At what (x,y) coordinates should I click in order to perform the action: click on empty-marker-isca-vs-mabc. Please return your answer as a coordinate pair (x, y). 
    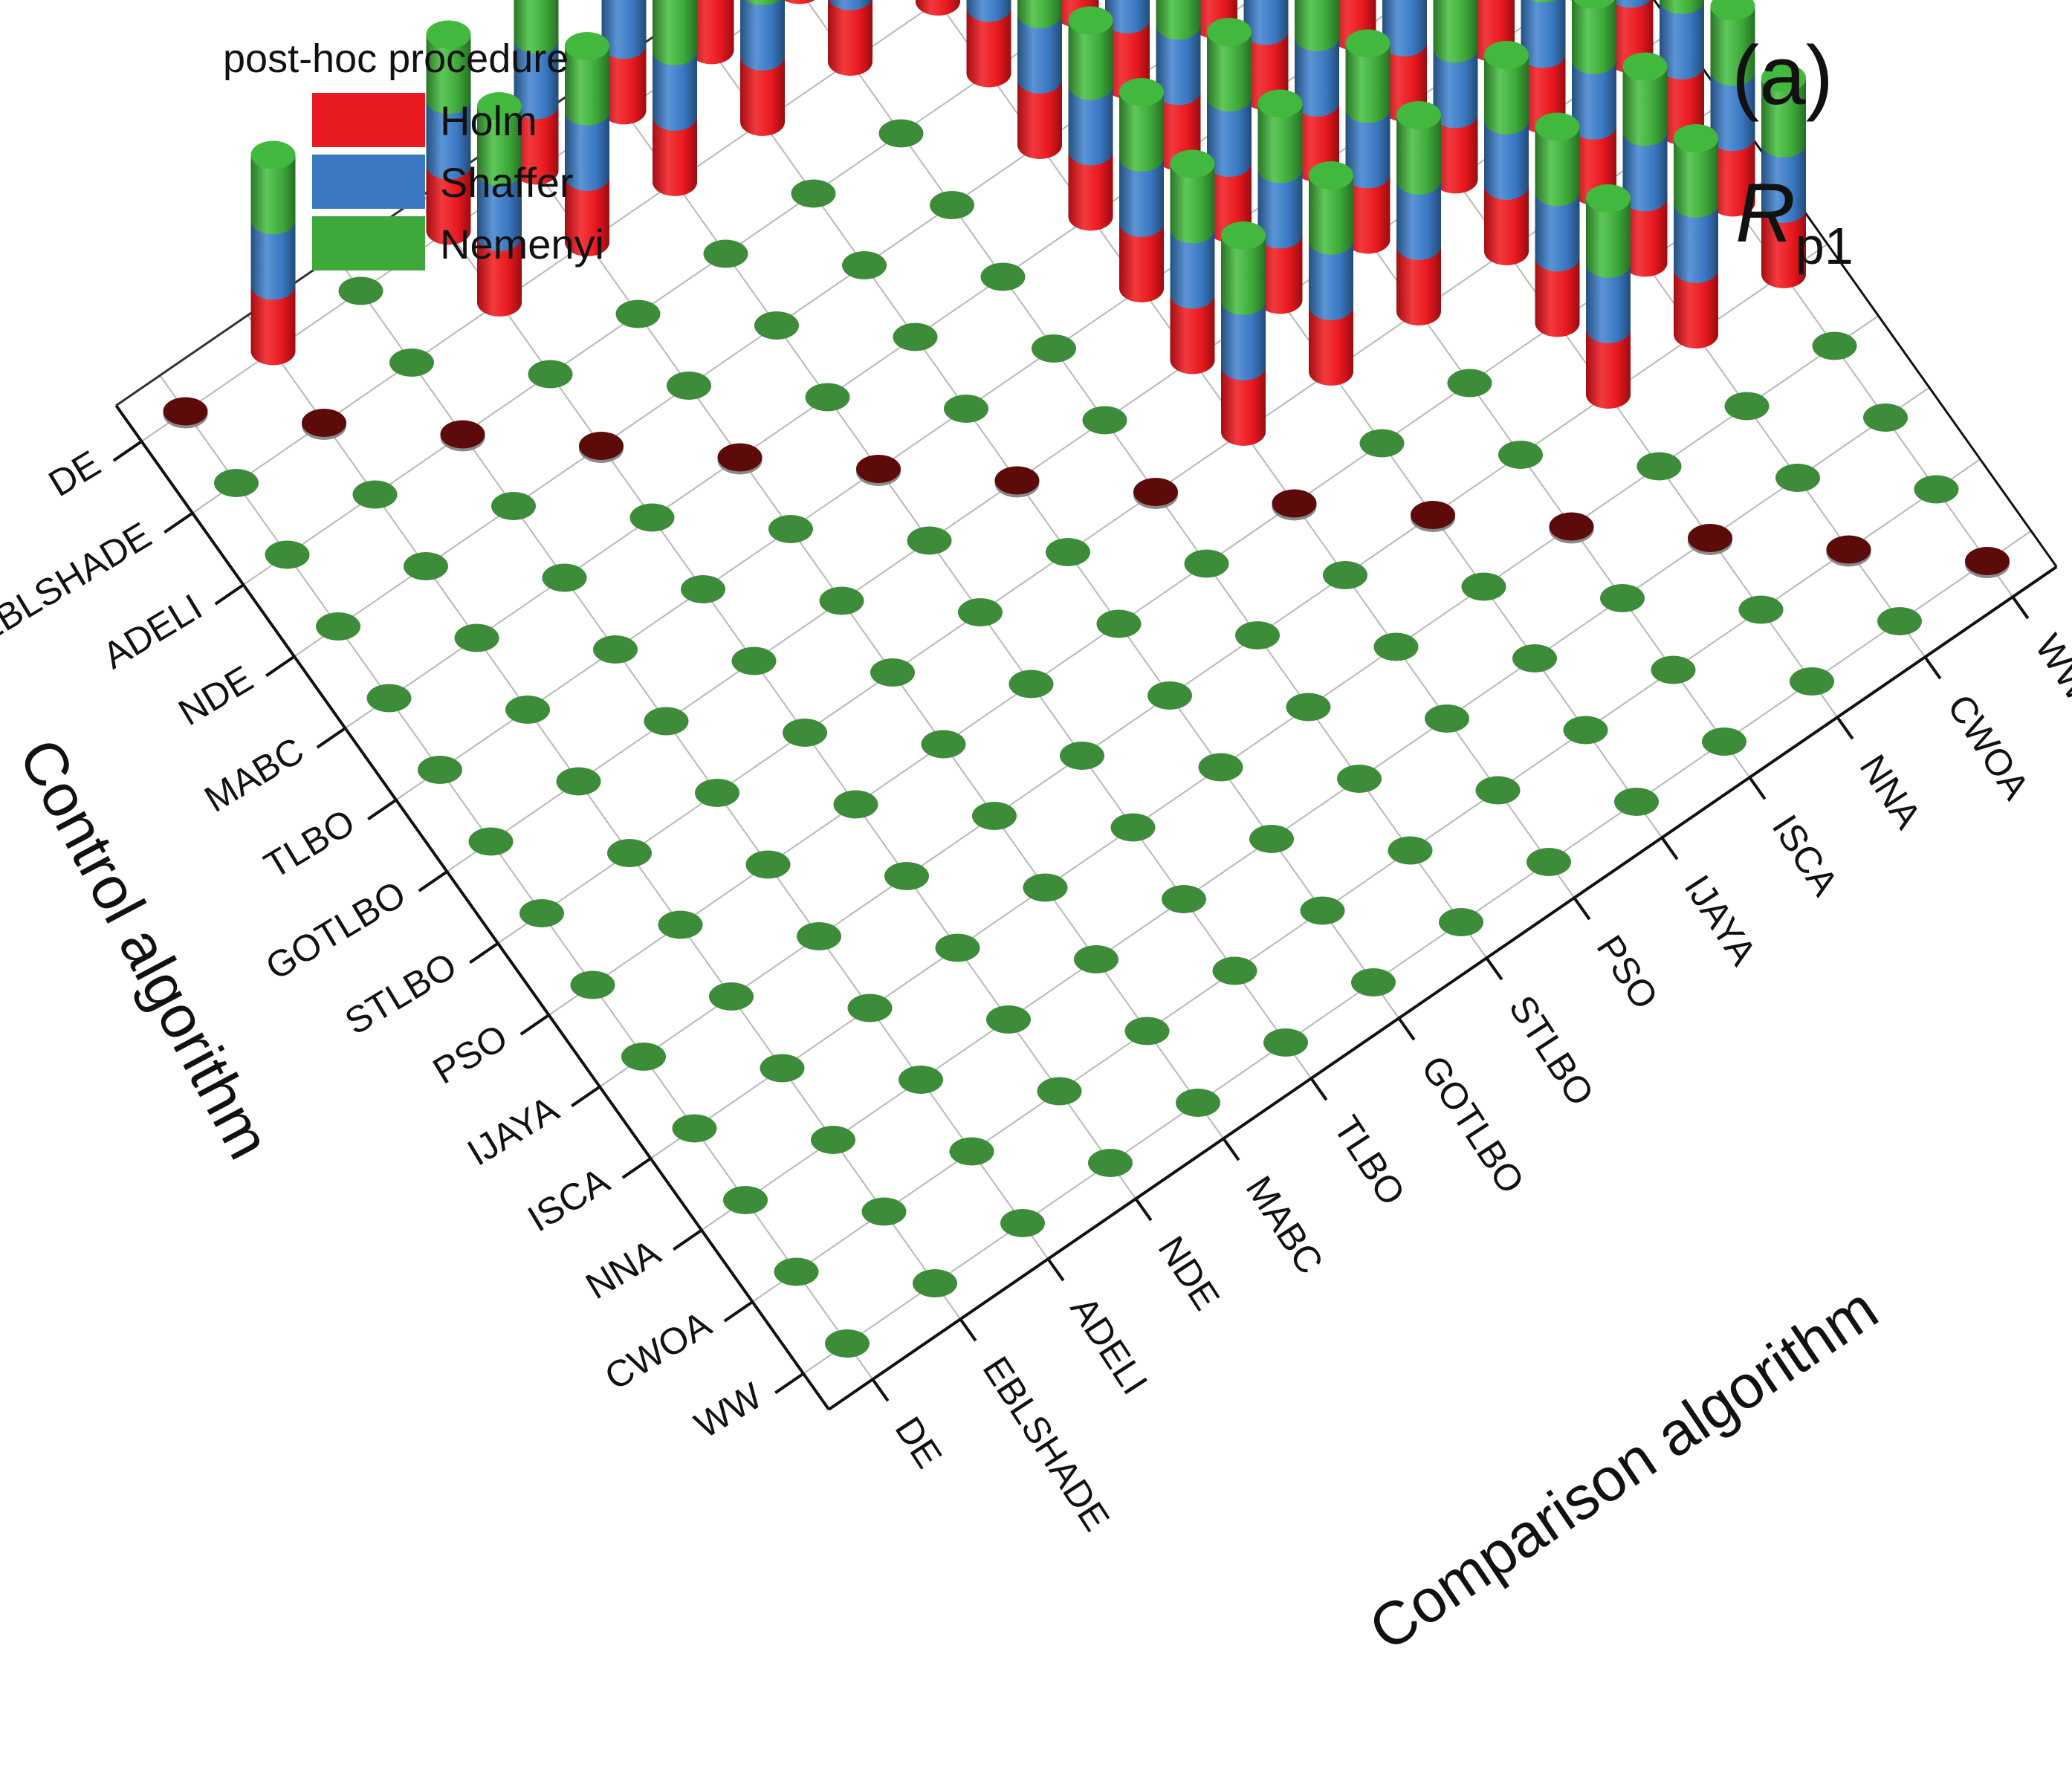
    Looking at the image, I should click on (1045, 887).